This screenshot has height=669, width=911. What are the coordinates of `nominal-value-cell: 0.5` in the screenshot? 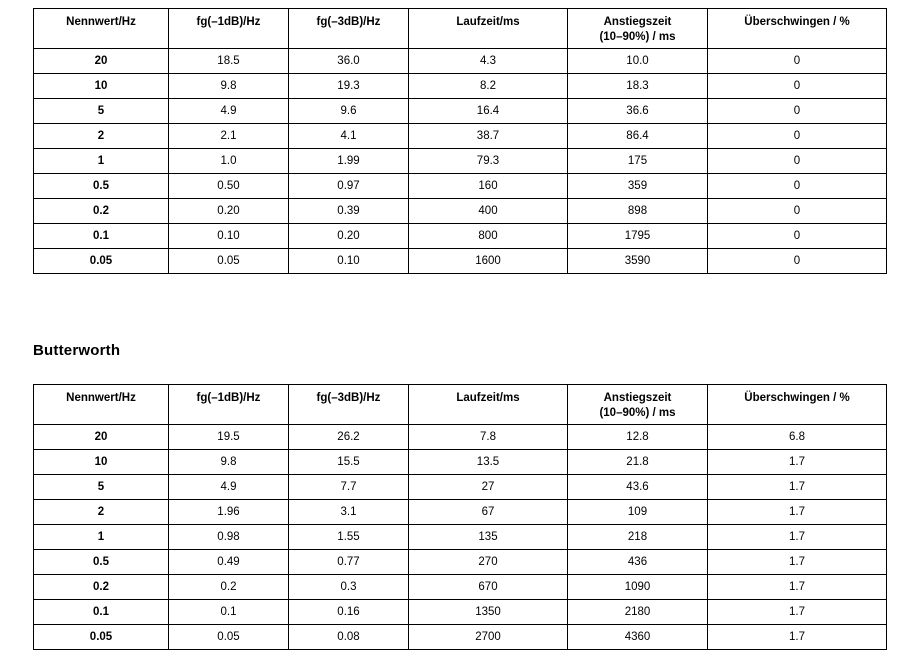 It's located at (101, 186).